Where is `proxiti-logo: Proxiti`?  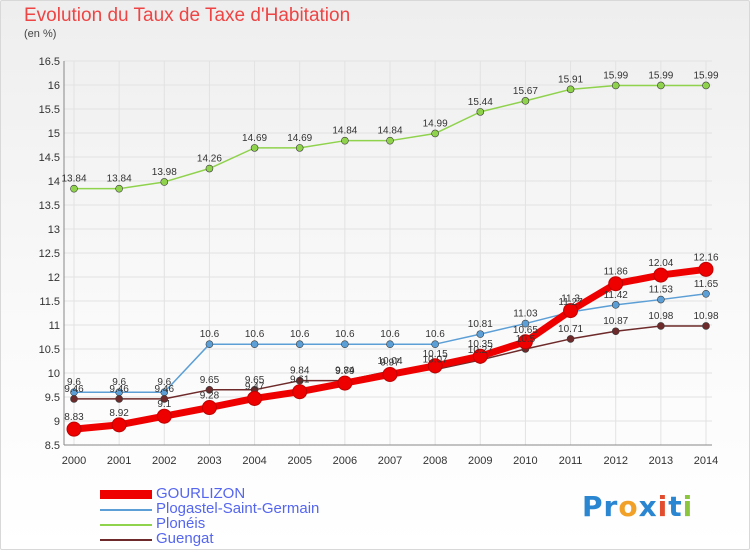 proxiti-logo: Proxiti is located at coordinates (637, 506).